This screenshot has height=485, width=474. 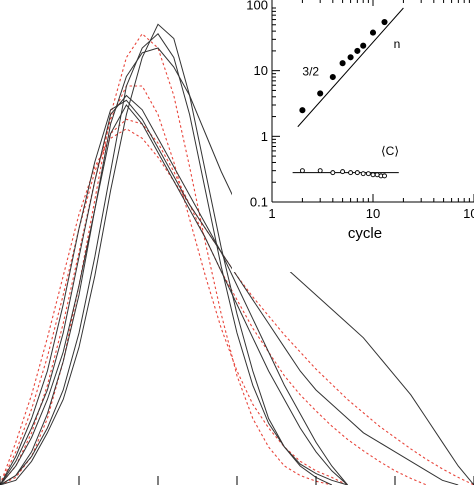 I want to click on inset-x-axis-label: cycle, so click(x=365, y=233).